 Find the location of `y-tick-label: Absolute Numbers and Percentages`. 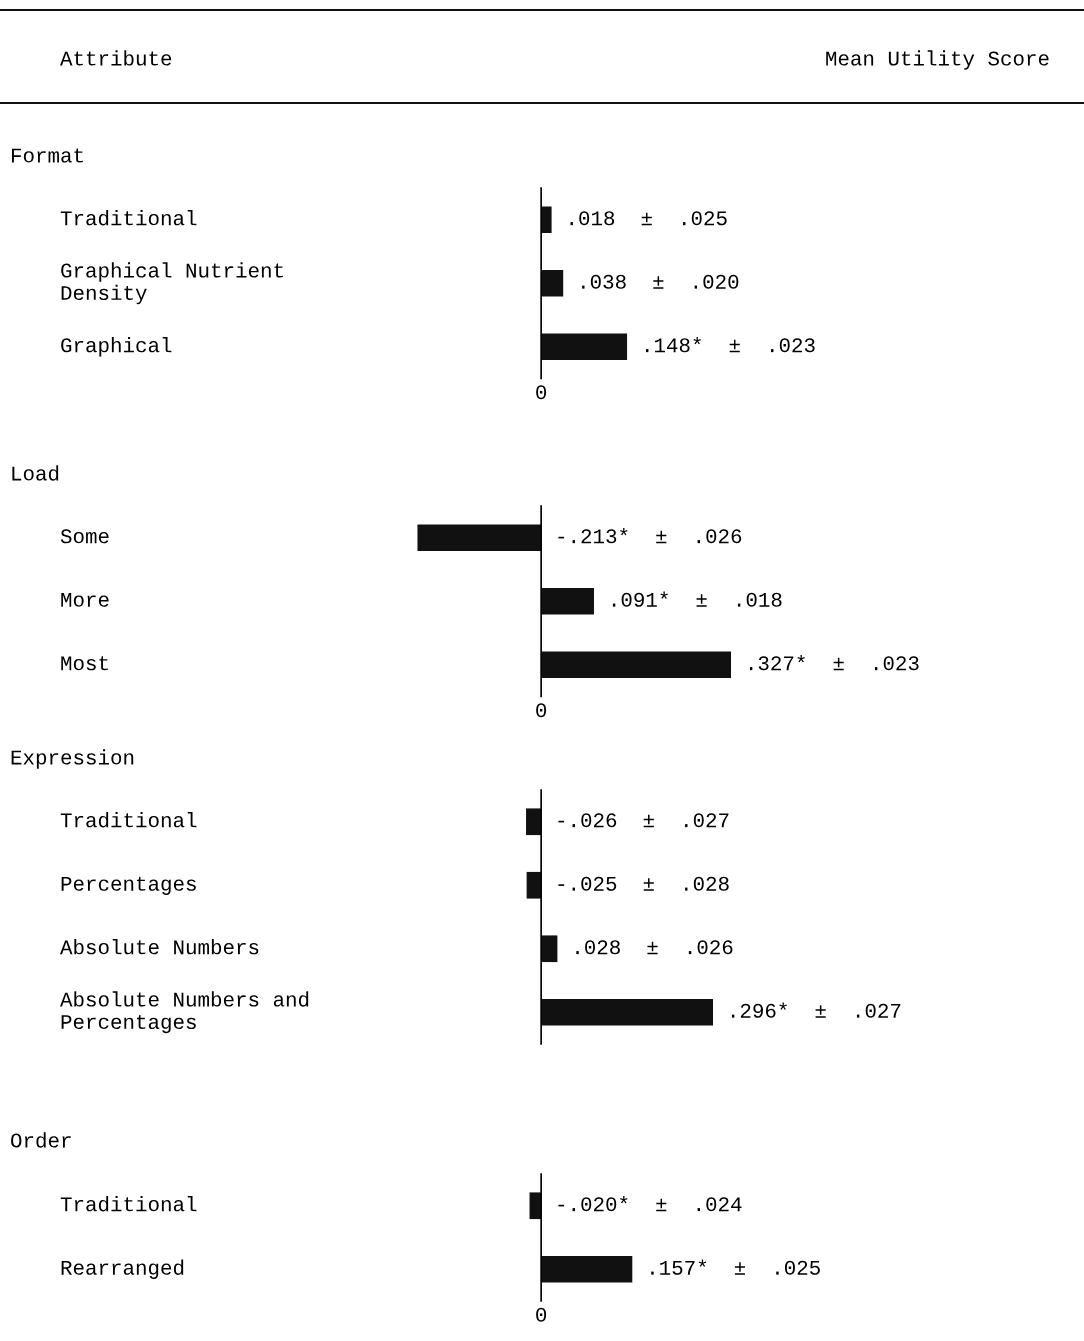

y-tick-label: Absolute Numbers and Percentages is located at coordinates (184, 1012).